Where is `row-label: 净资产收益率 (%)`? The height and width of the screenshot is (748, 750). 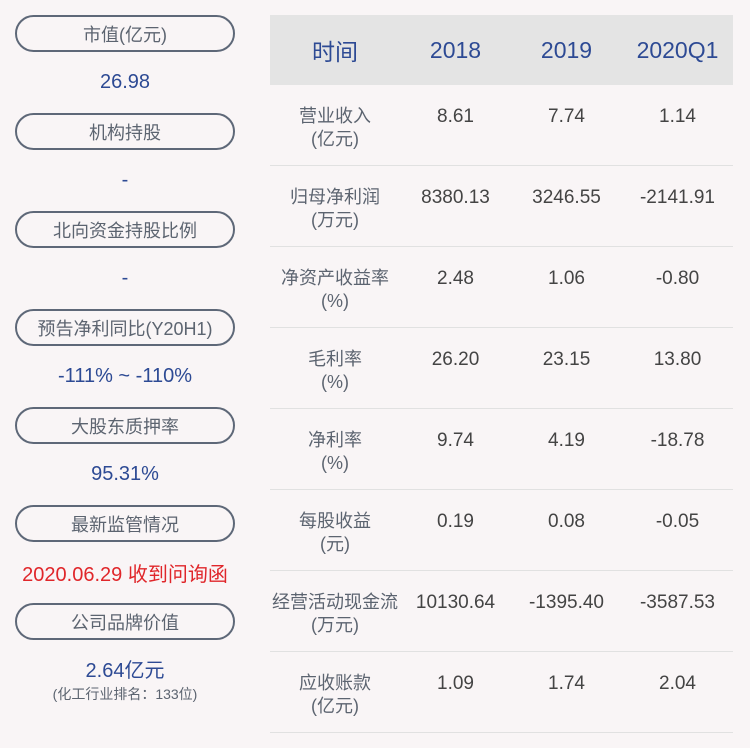 row-label: 净资产收益率 (%) is located at coordinates (335, 280).